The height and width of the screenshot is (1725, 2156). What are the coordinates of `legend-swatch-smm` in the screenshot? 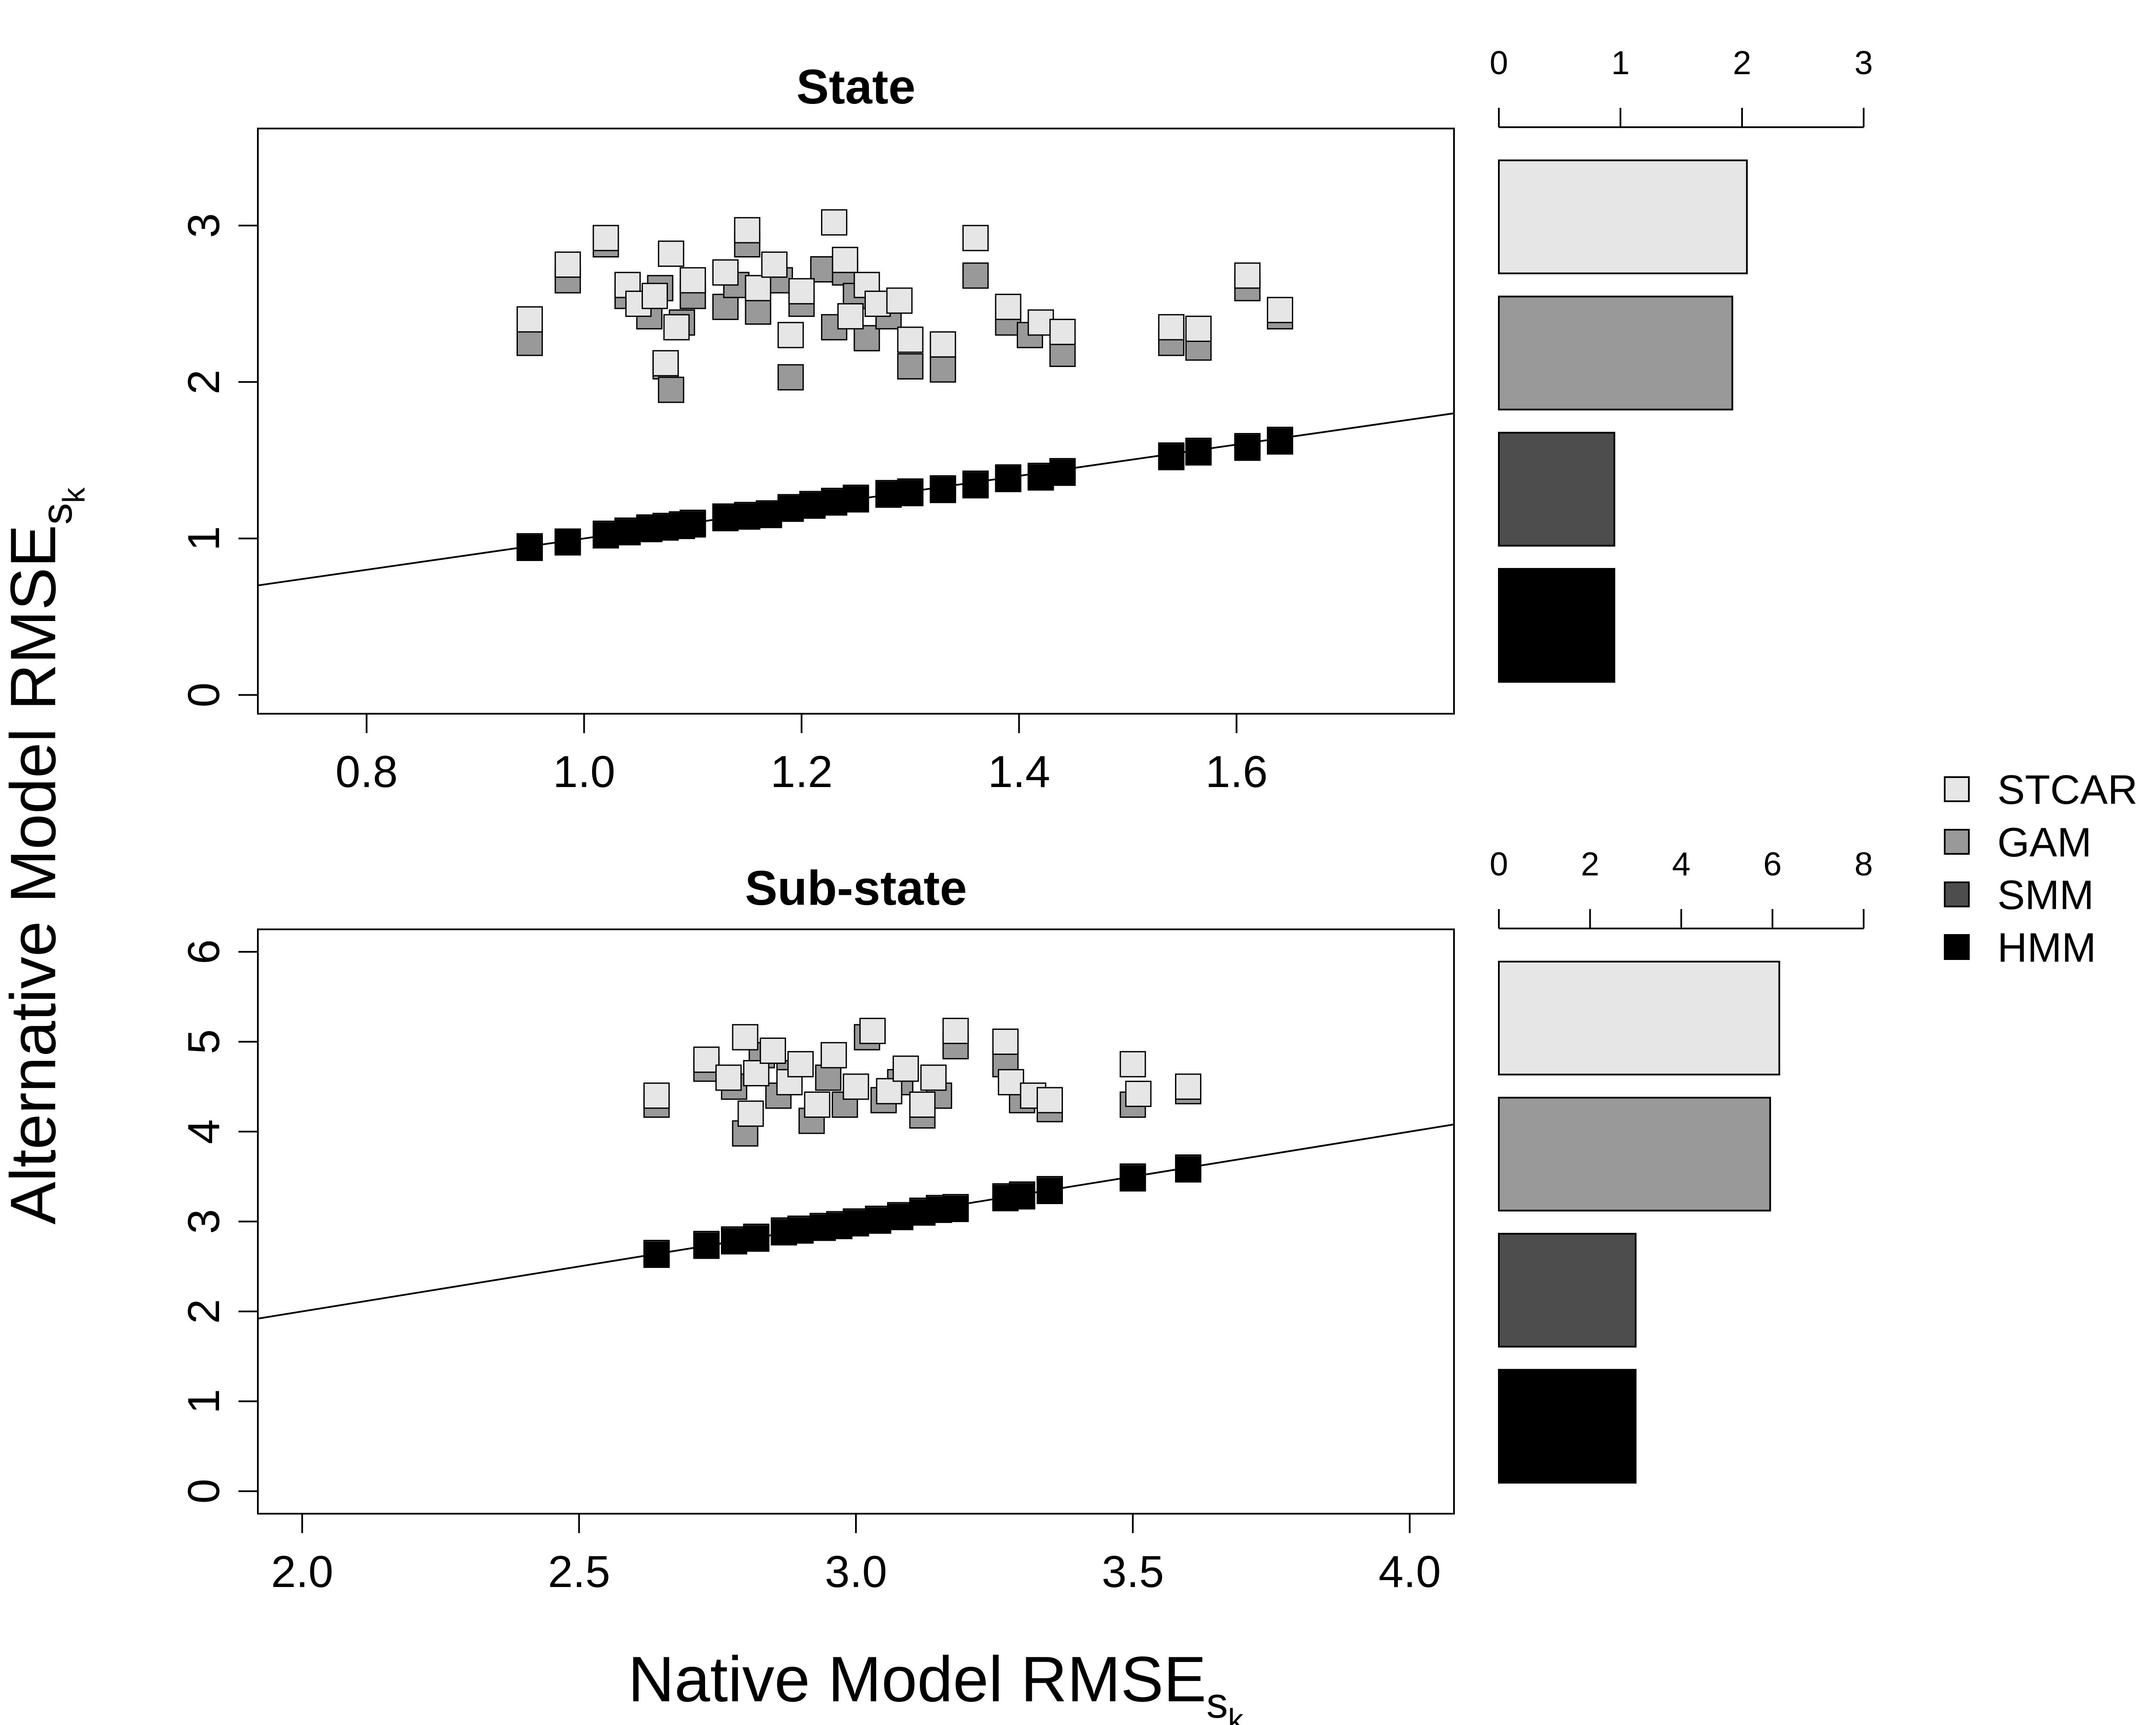 It's located at (1957, 894).